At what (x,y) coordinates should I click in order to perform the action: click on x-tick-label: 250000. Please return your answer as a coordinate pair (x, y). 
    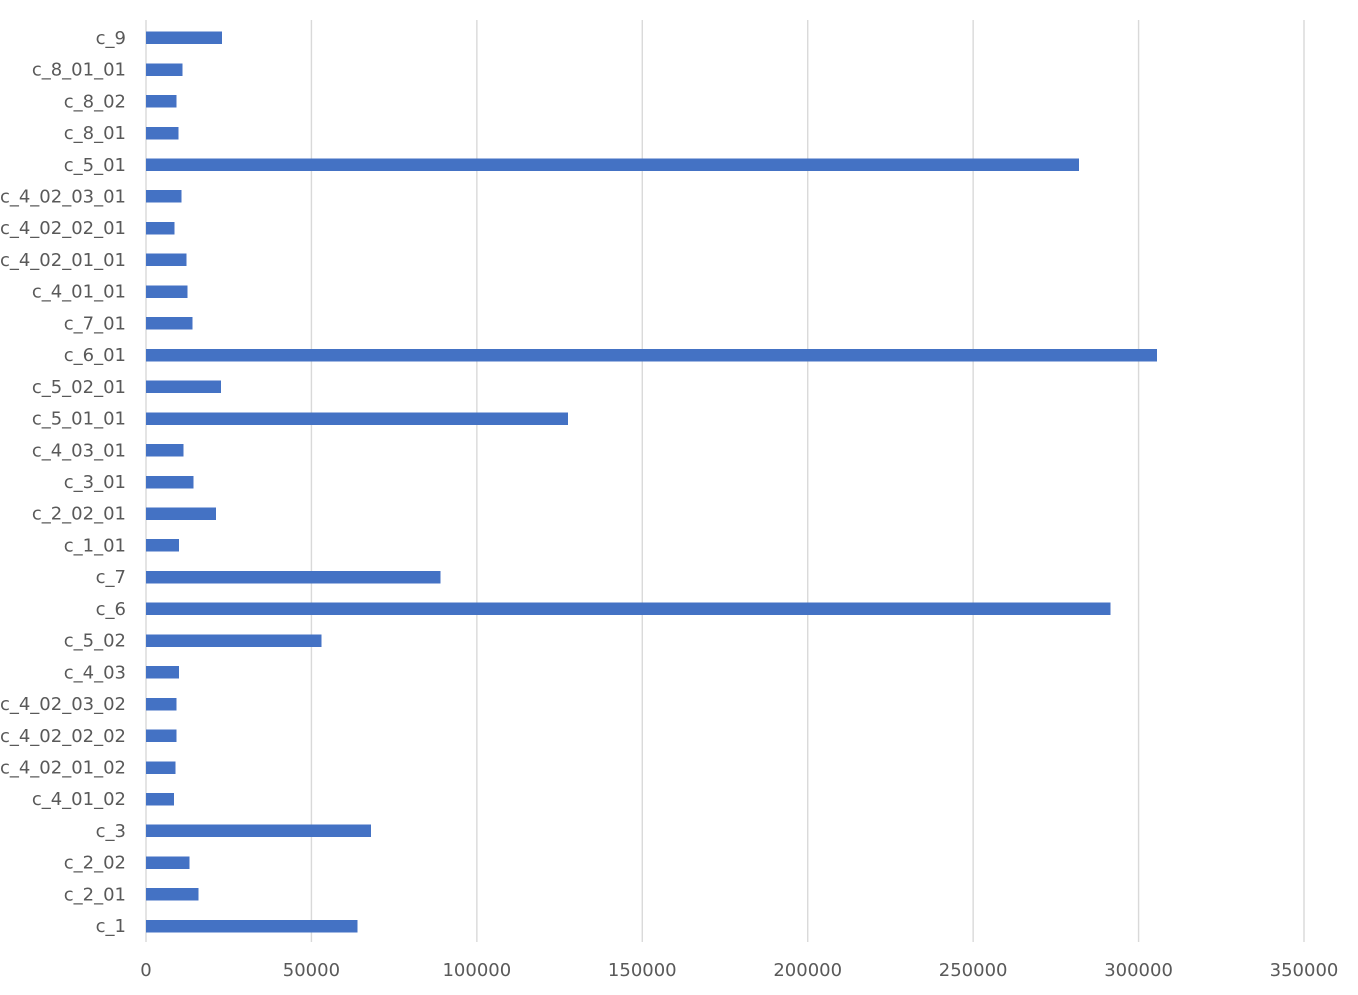
    Looking at the image, I should click on (973, 970).